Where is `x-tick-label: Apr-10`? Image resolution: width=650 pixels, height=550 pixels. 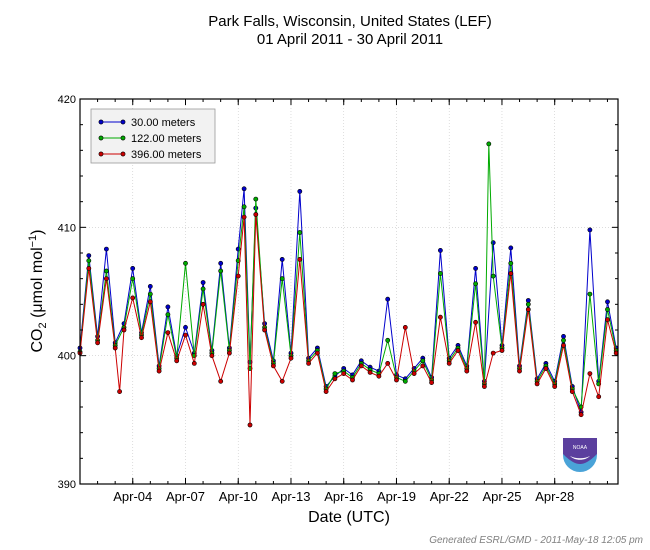 x-tick-label: Apr-10 is located at coordinates (238, 496).